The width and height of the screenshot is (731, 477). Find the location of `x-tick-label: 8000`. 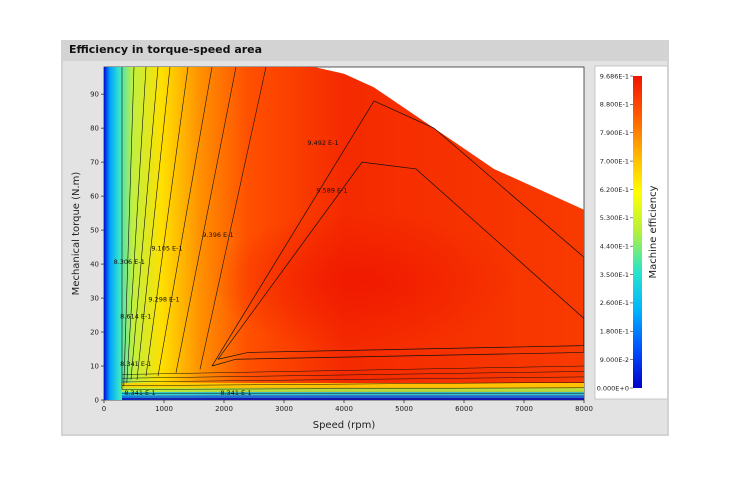

x-tick-label: 8000 is located at coordinates (584, 409).